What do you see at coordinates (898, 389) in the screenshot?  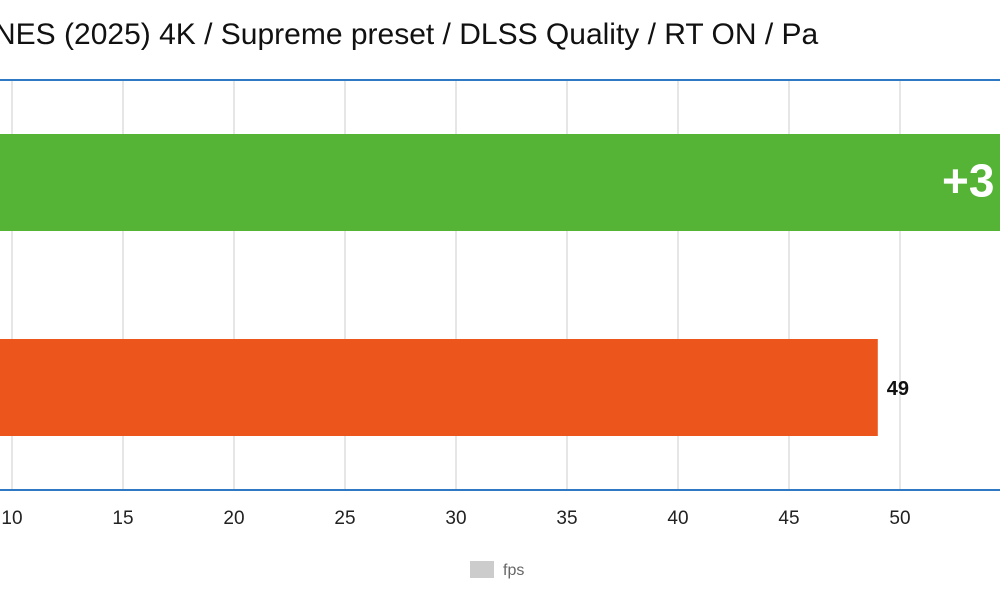 I see `bar-label: 49` at bounding box center [898, 389].